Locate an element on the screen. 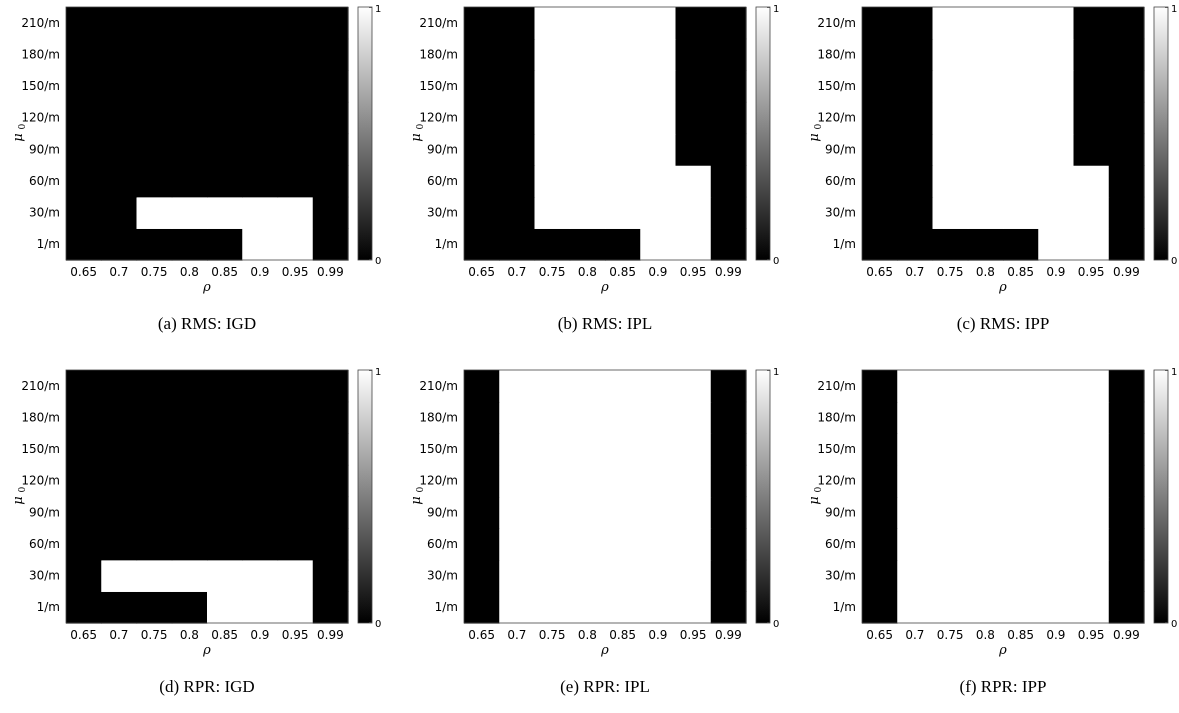 The width and height of the screenshot is (1179, 713). x-tick-label: 0.7 is located at coordinates (516, 272).